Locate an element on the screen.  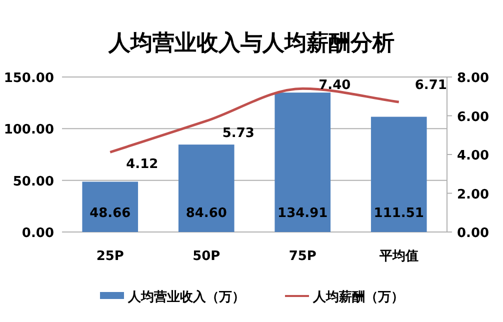
y2-tick-label: 8.00 is located at coordinates (473, 78).